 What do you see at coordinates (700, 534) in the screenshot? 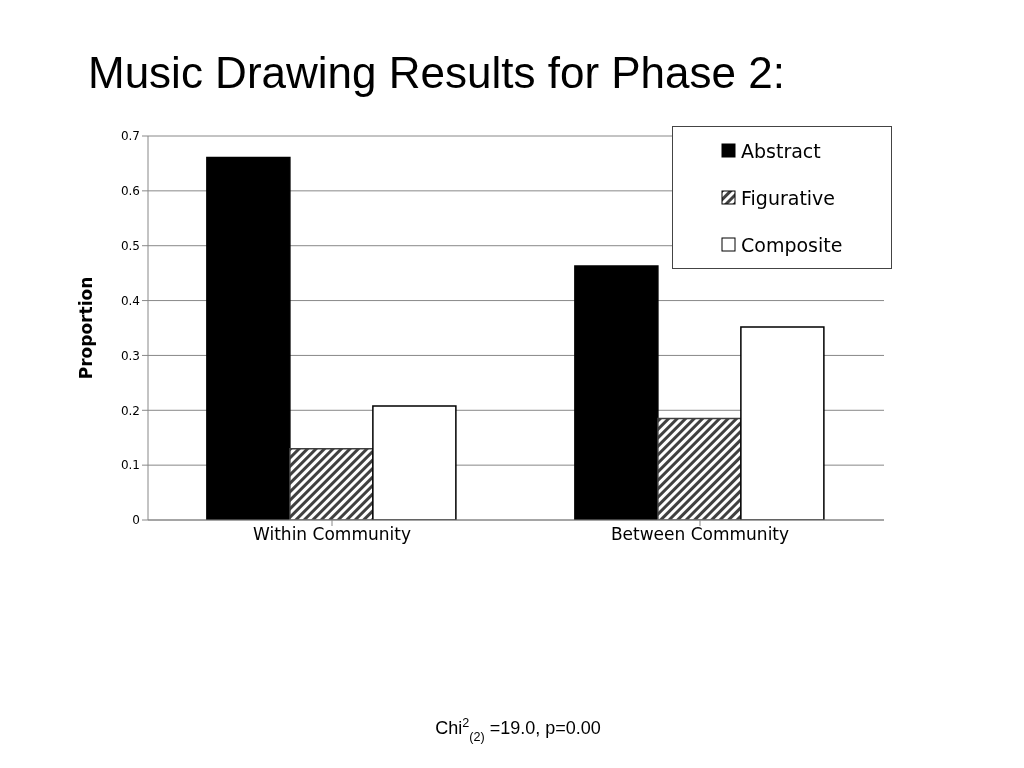
I see `x-tick-label: Between Community` at bounding box center [700, 534].